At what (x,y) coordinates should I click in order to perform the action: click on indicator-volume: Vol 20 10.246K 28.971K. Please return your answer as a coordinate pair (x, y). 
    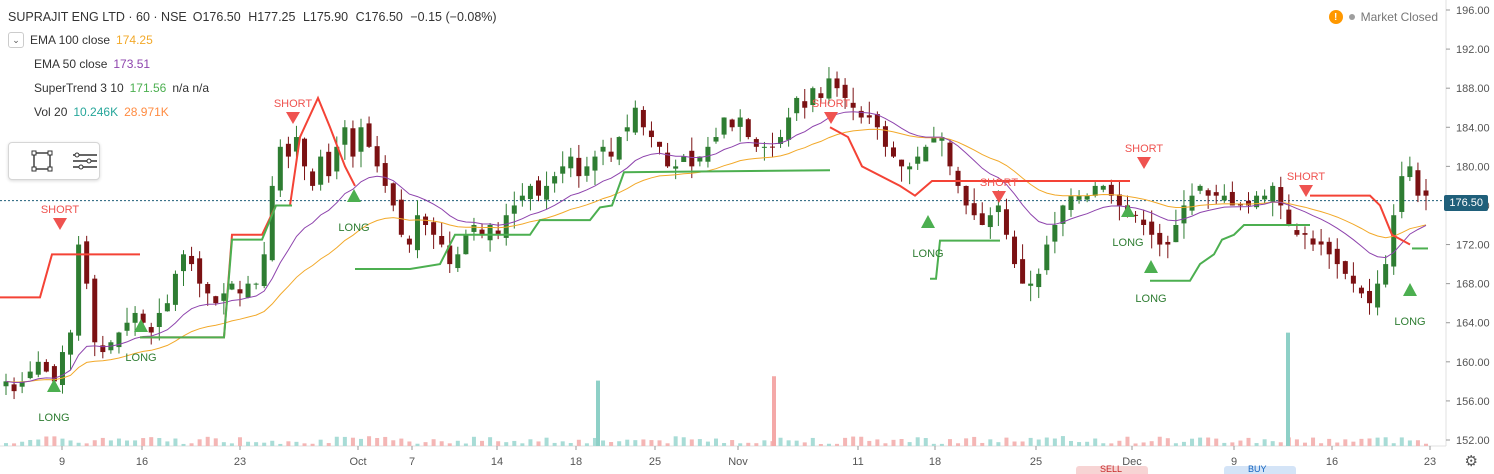
    Looking at the image, I should click on (254, 112).